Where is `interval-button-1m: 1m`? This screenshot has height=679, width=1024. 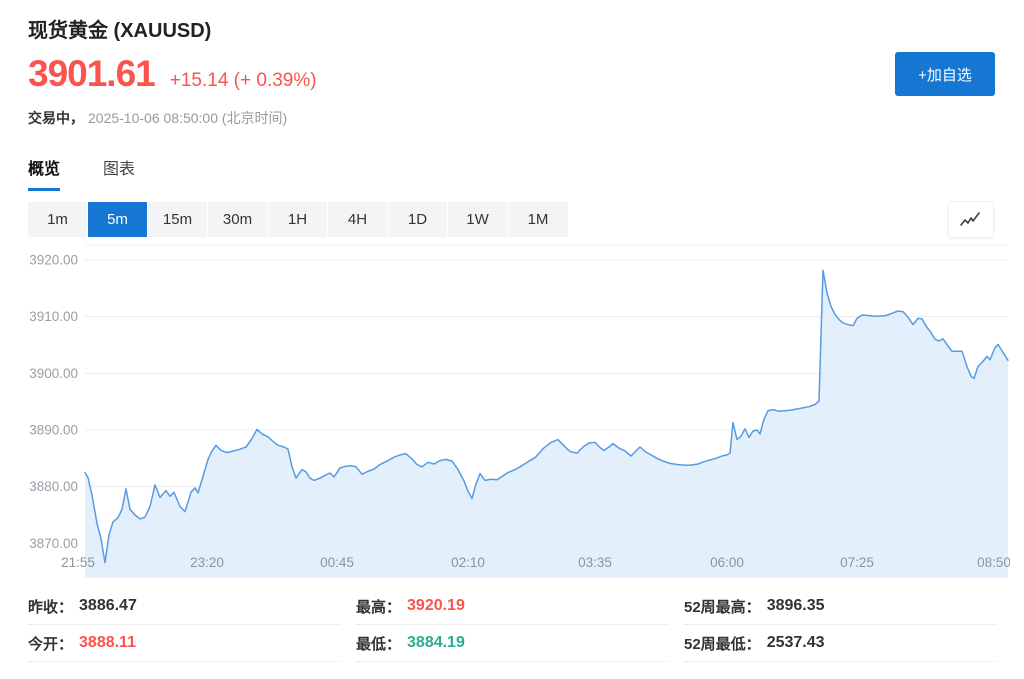 interval-button-1m: 1m is located at coordinates (58, 219).